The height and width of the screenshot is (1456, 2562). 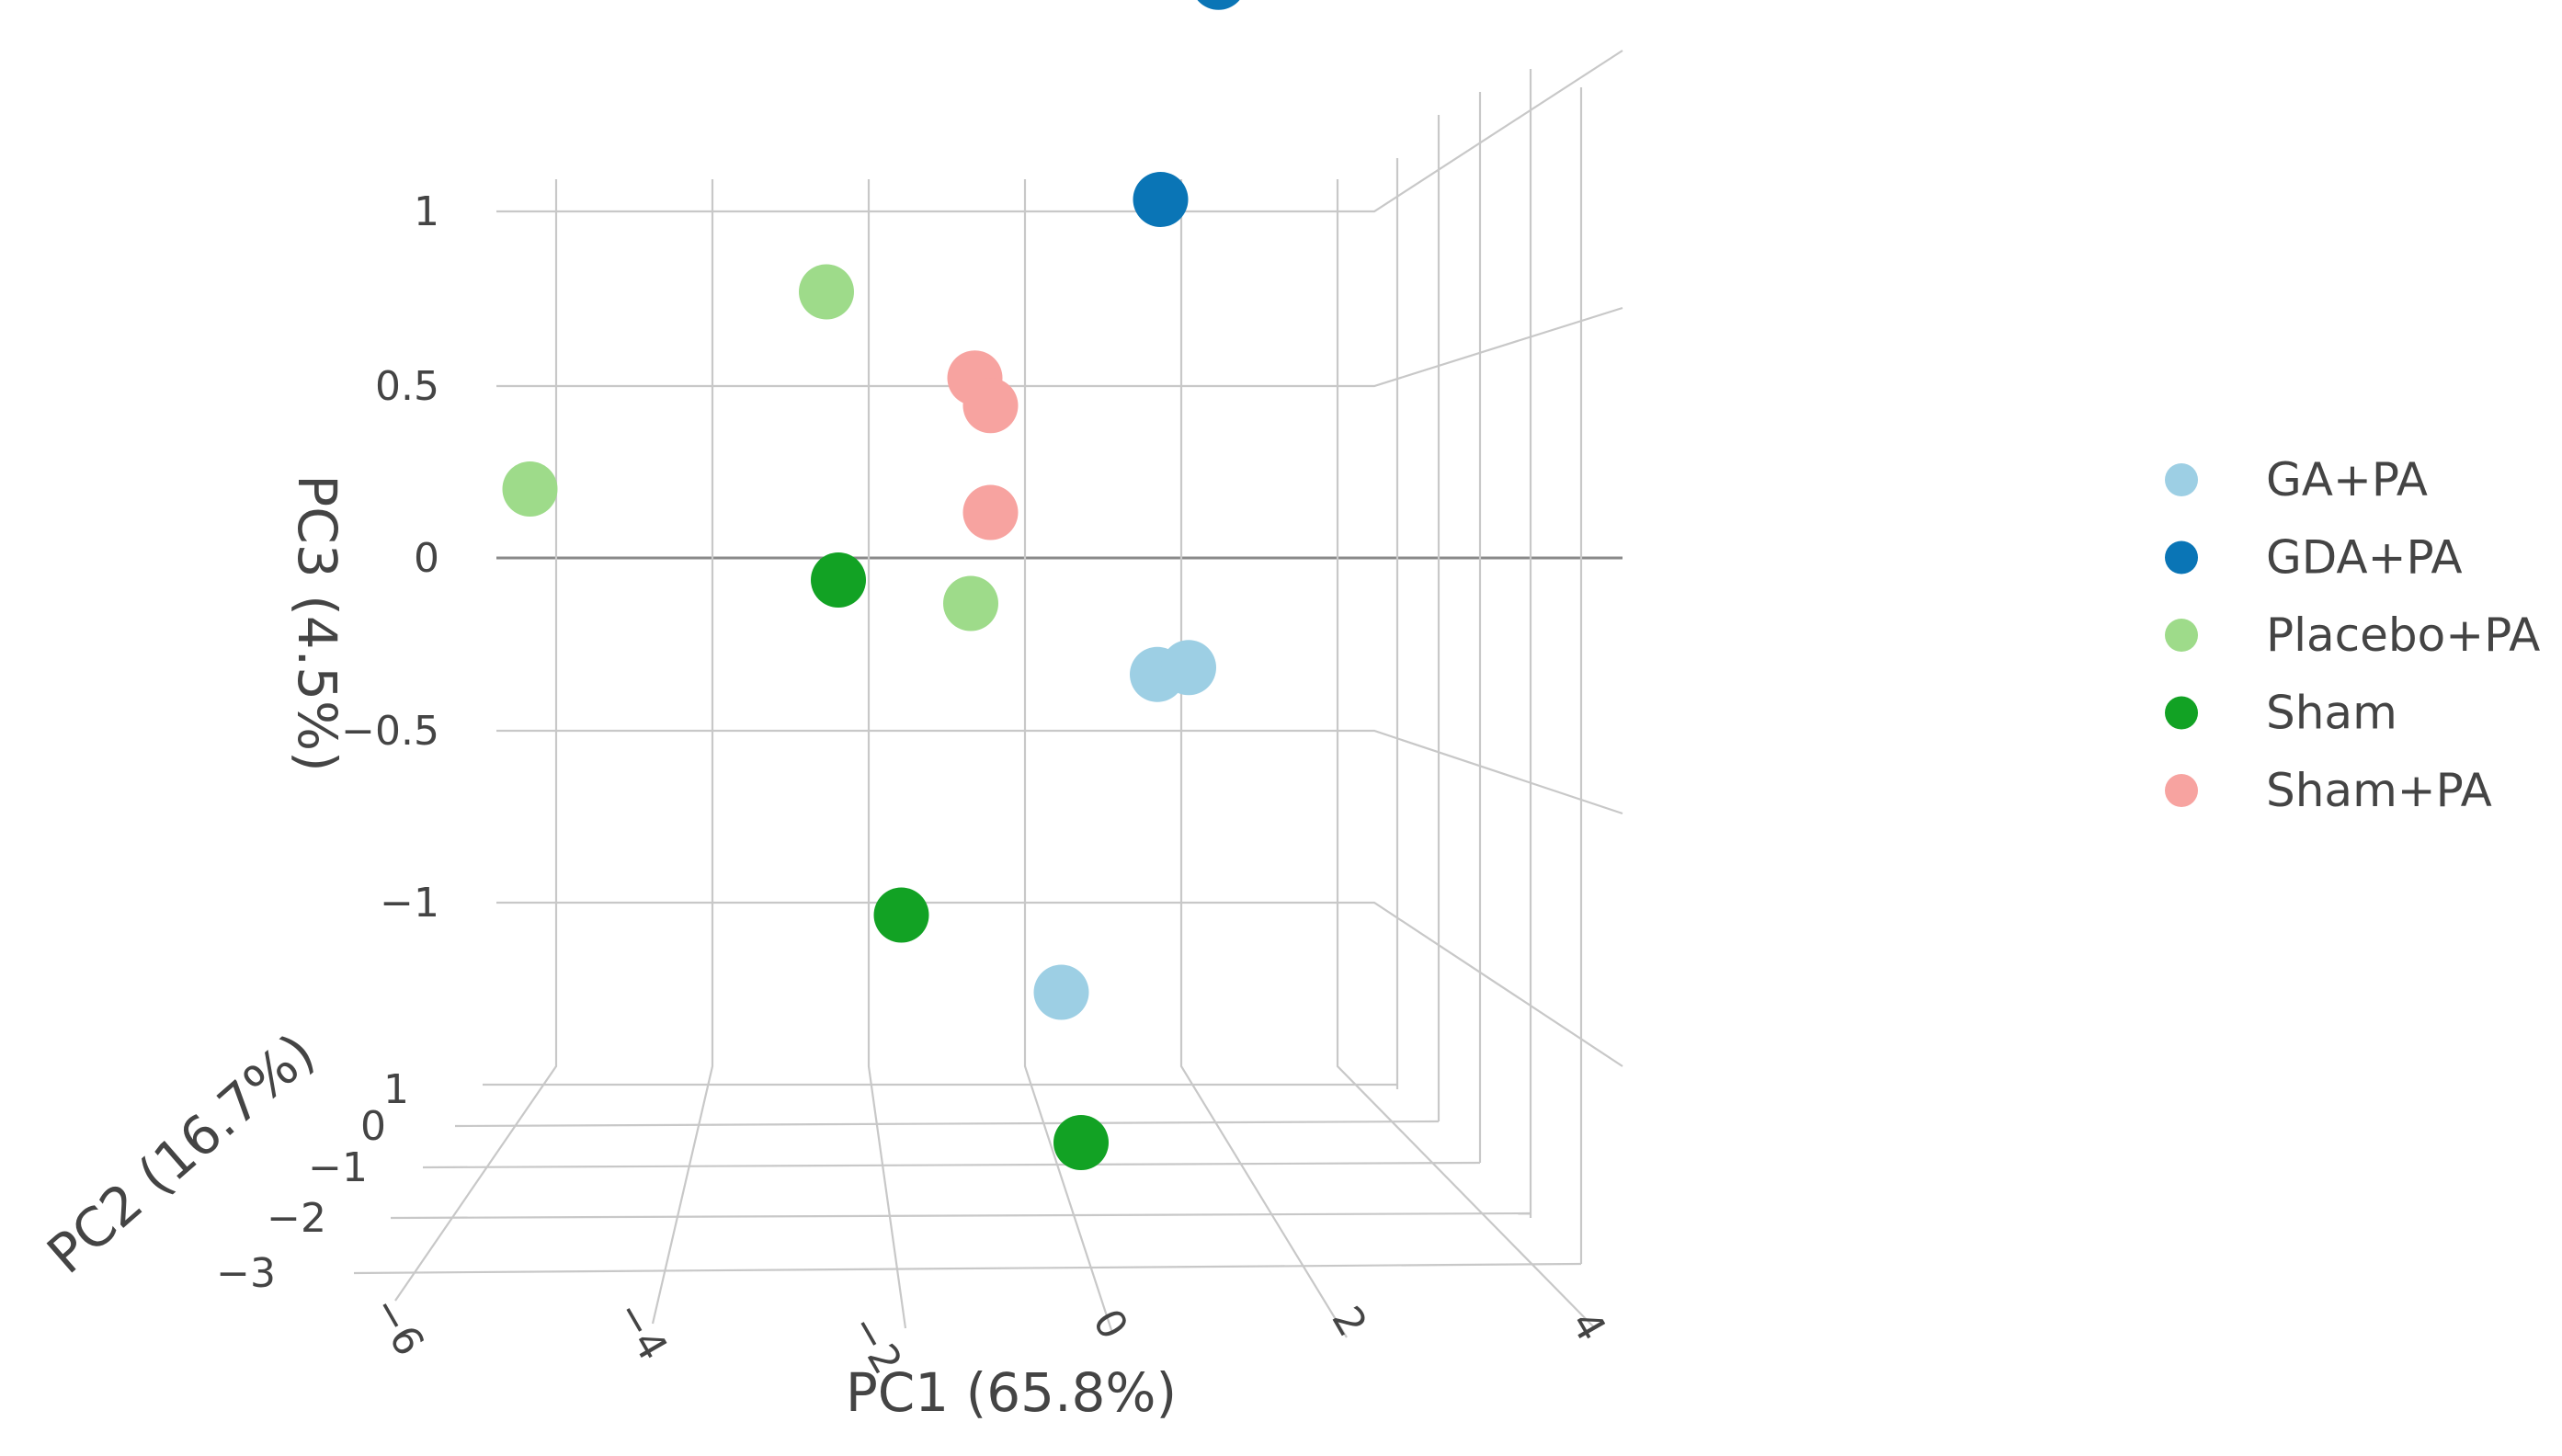 I want to click on pc1-tick-label: −6, so click(x=397, y=1326).